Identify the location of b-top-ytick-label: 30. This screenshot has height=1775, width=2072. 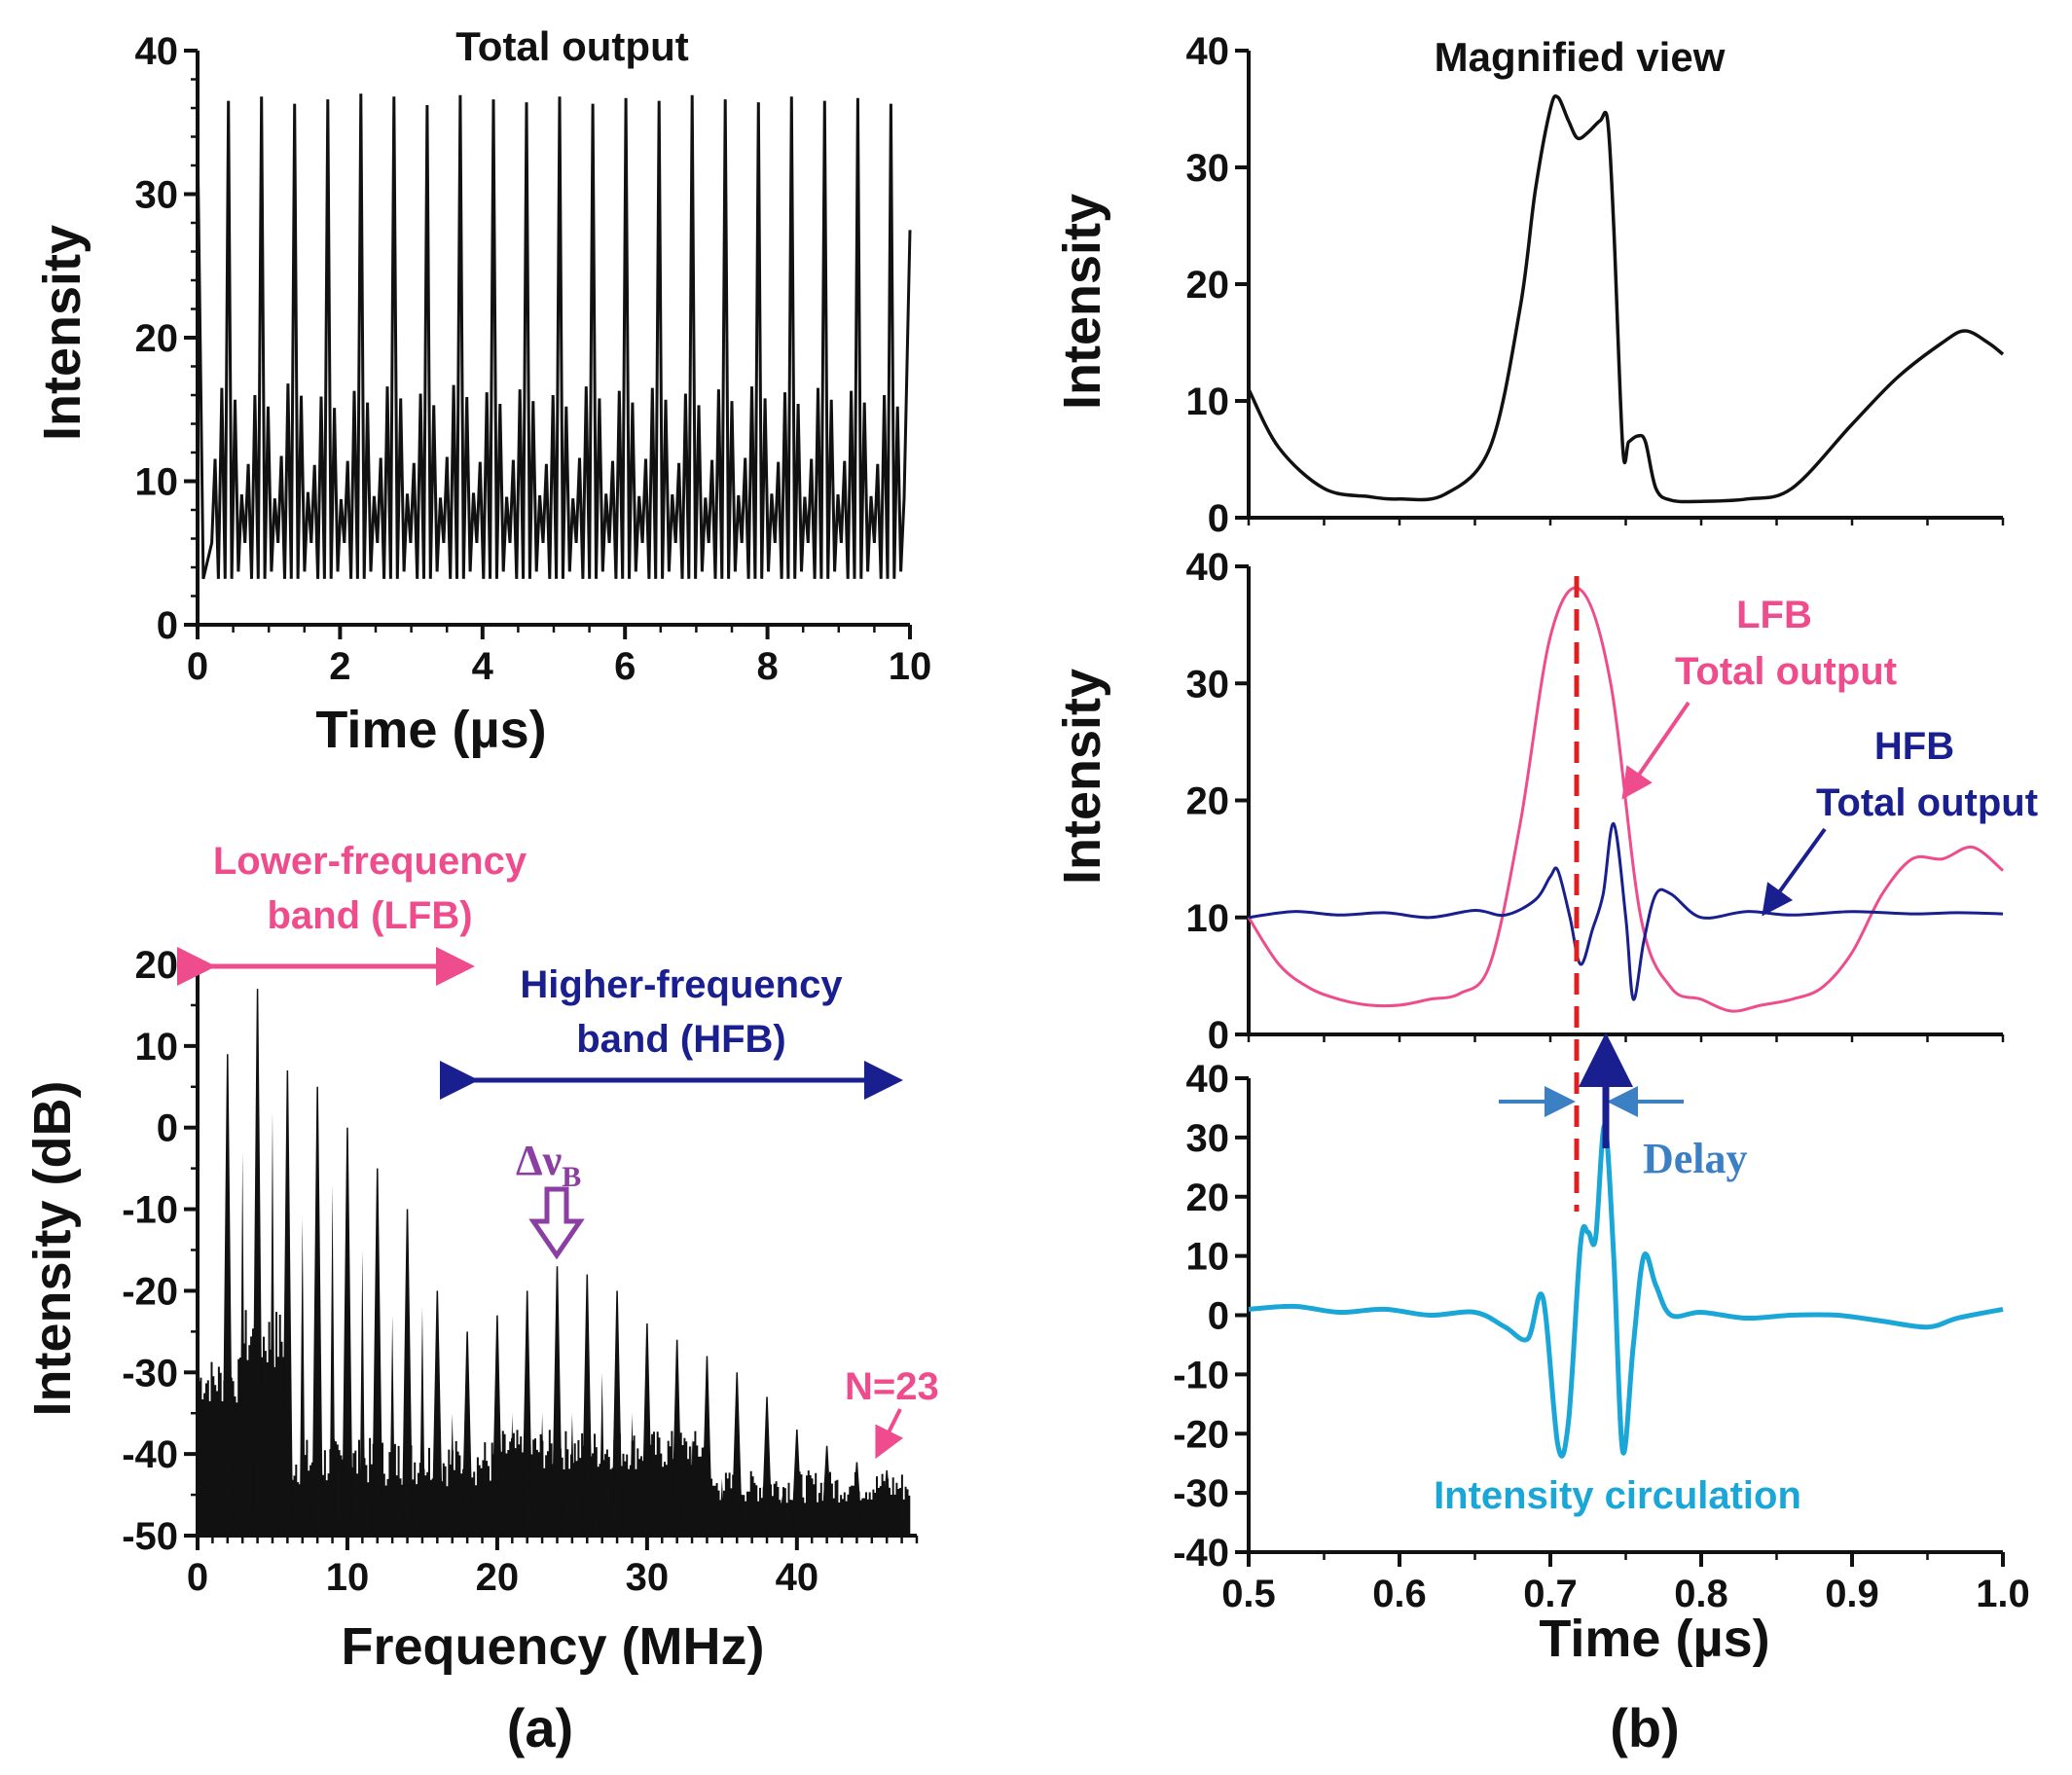
(1208, 168).